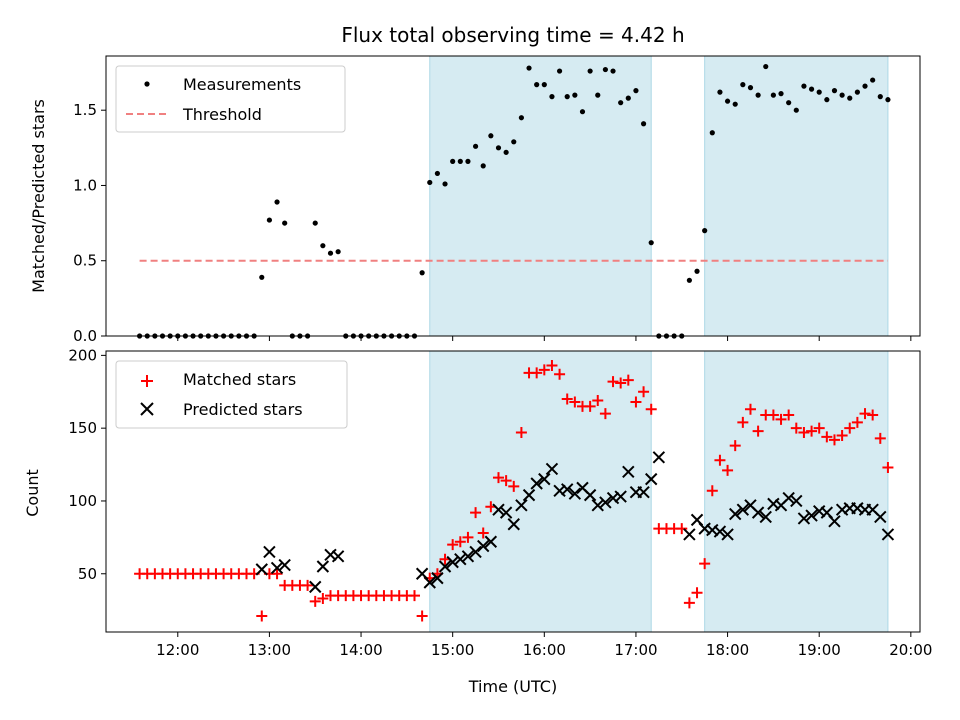 This screenshot has width=960, height=720. Describe the element at coordinates (910, 650) in the screenshot. I see `x-tick-label: 20:00` at that location.